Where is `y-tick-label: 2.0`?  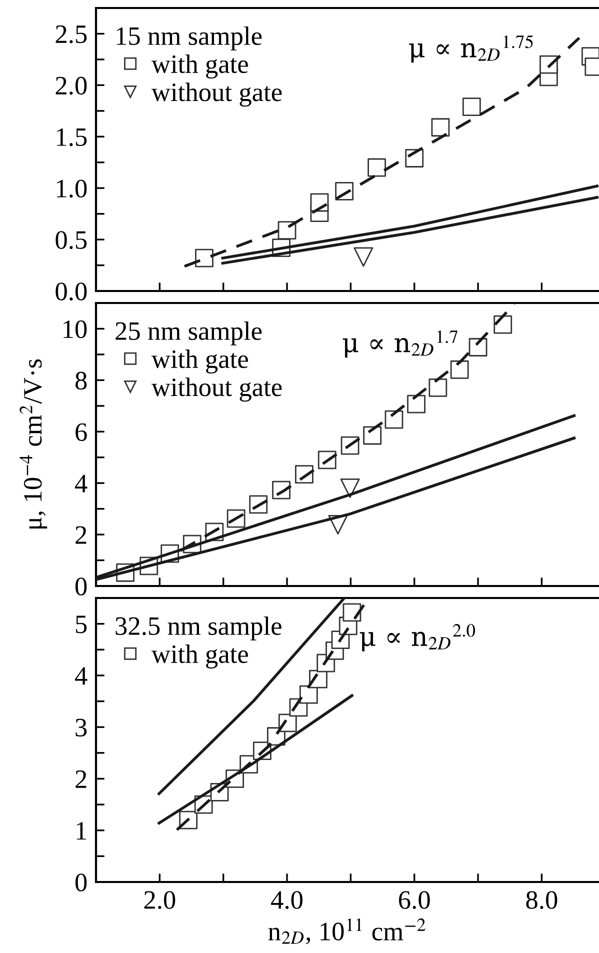
y-tick-label: 2.0 is located at coordinates (71, 85).